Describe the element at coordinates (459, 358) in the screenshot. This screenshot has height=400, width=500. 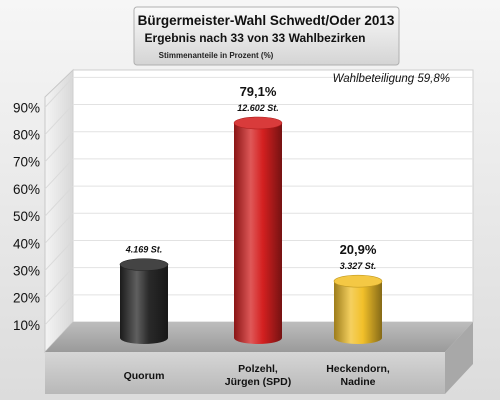
I see `floor-side` at that location.